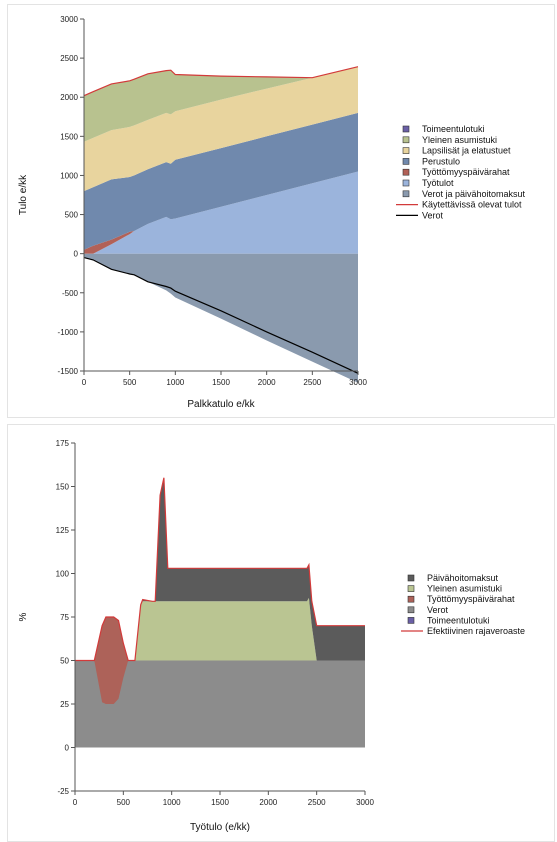 This screenshot has width=557, height=842. I want to click on y-tick-label: 3000, so click(69, 19).